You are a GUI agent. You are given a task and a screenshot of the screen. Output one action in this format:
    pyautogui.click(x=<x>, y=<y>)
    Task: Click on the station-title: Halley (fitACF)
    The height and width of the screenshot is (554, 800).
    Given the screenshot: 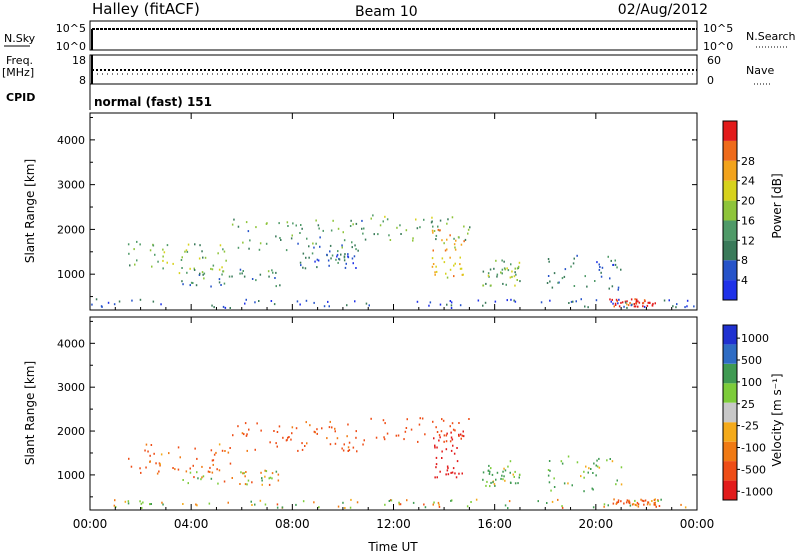 What is the action you would take?
    pyautogui.click(x=146, y=9)
    